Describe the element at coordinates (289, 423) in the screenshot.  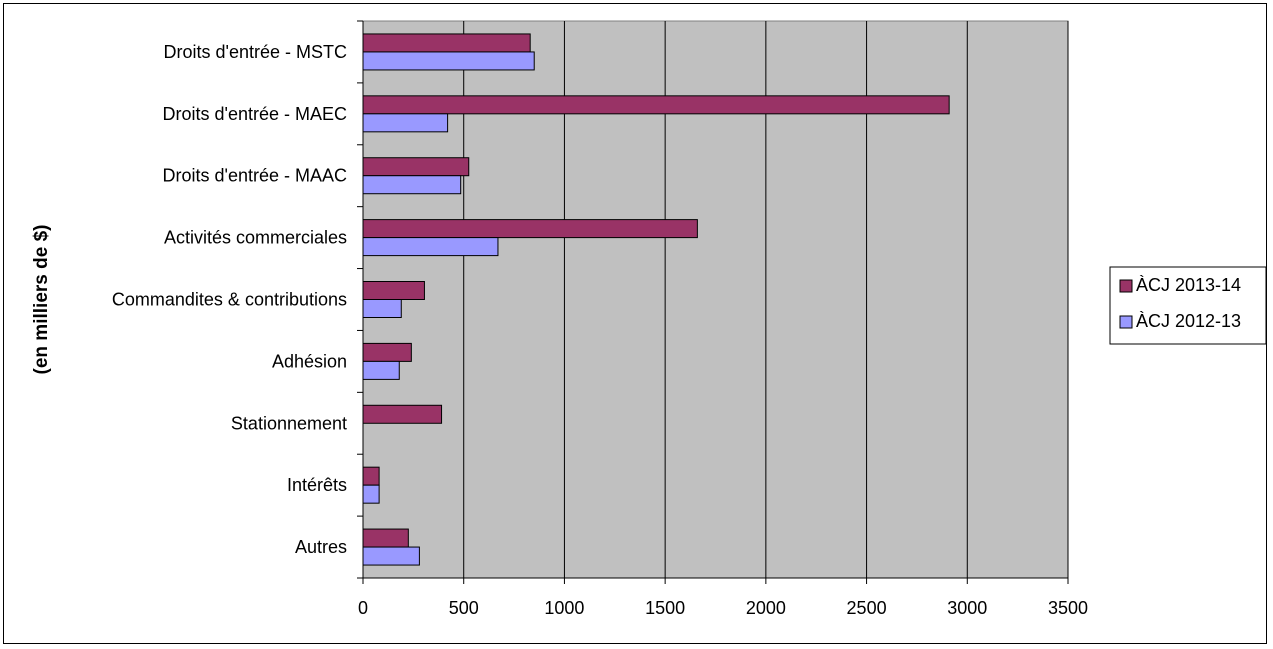
I see `category-label: Stationnement` at that location.